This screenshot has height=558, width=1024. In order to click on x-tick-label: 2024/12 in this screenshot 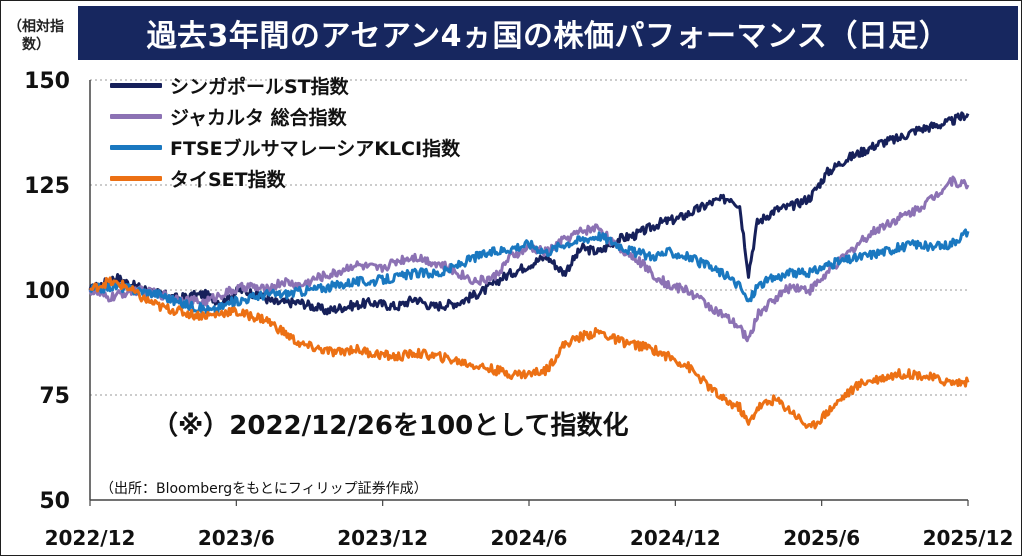, I will do `click(675, 538)`.